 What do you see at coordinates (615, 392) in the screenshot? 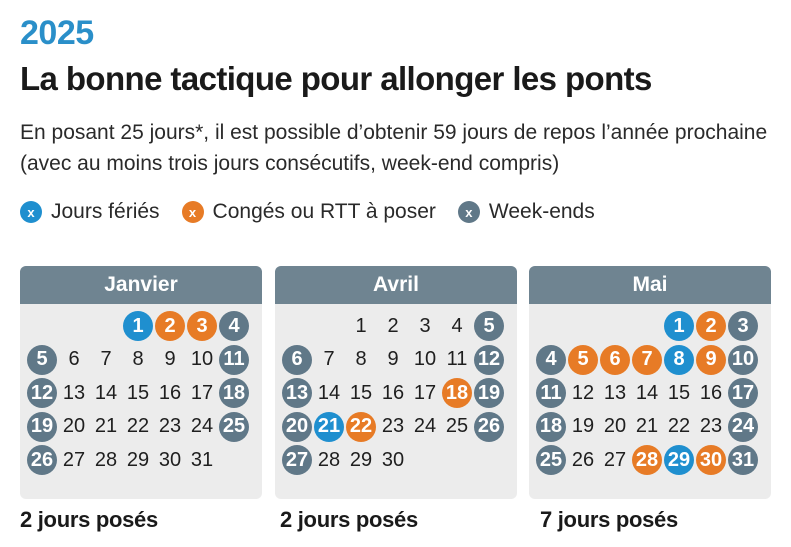
I see `day-mai-13: 13` at bounding box center [615, 392].